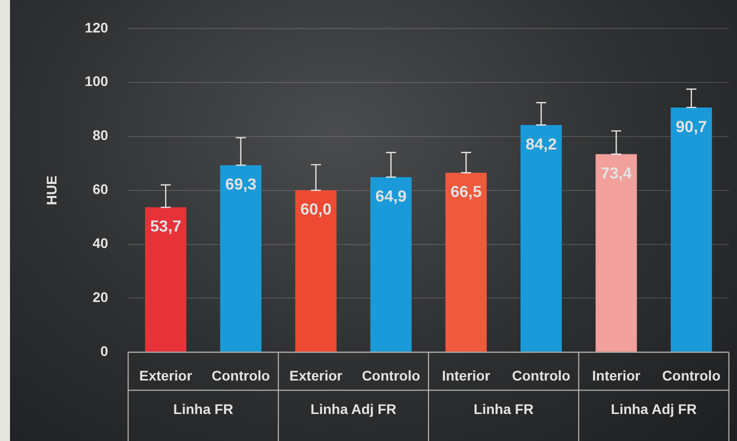 The height and width of the screenshot is (441, 737). Describe the element at coordinates (166, 227) in the screenshot. I see `data-label: 53,7` at that location.